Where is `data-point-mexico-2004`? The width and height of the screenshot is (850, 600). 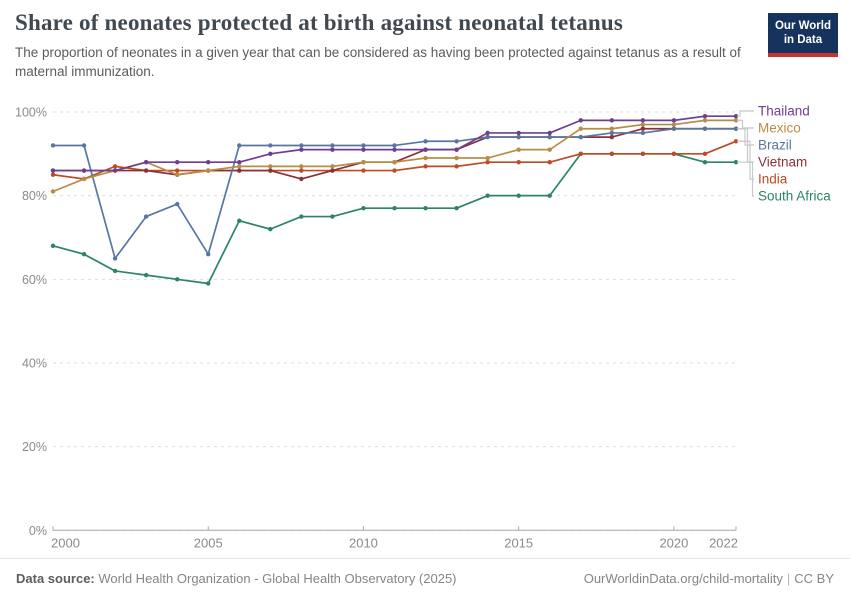 data-point-mexico-2004 is located at coordinates (177, 174).